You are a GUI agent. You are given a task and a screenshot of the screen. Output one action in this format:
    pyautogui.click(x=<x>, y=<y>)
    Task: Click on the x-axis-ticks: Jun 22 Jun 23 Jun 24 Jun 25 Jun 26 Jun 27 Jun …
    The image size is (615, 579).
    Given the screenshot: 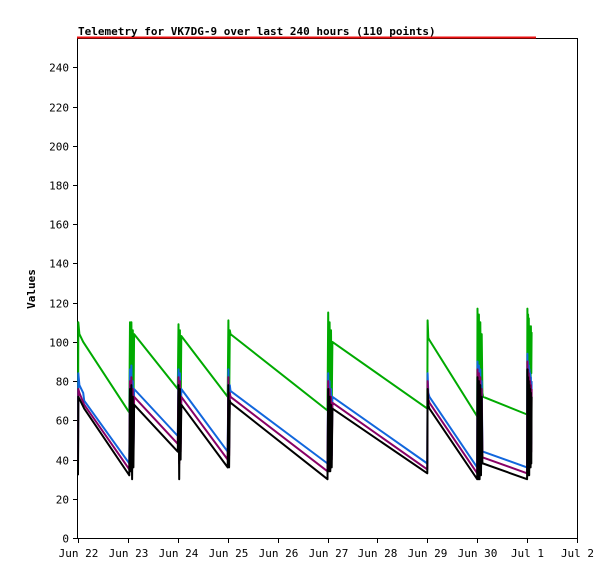 What is the action you would take?
    pyautogui.click(x=326, y=549)
    